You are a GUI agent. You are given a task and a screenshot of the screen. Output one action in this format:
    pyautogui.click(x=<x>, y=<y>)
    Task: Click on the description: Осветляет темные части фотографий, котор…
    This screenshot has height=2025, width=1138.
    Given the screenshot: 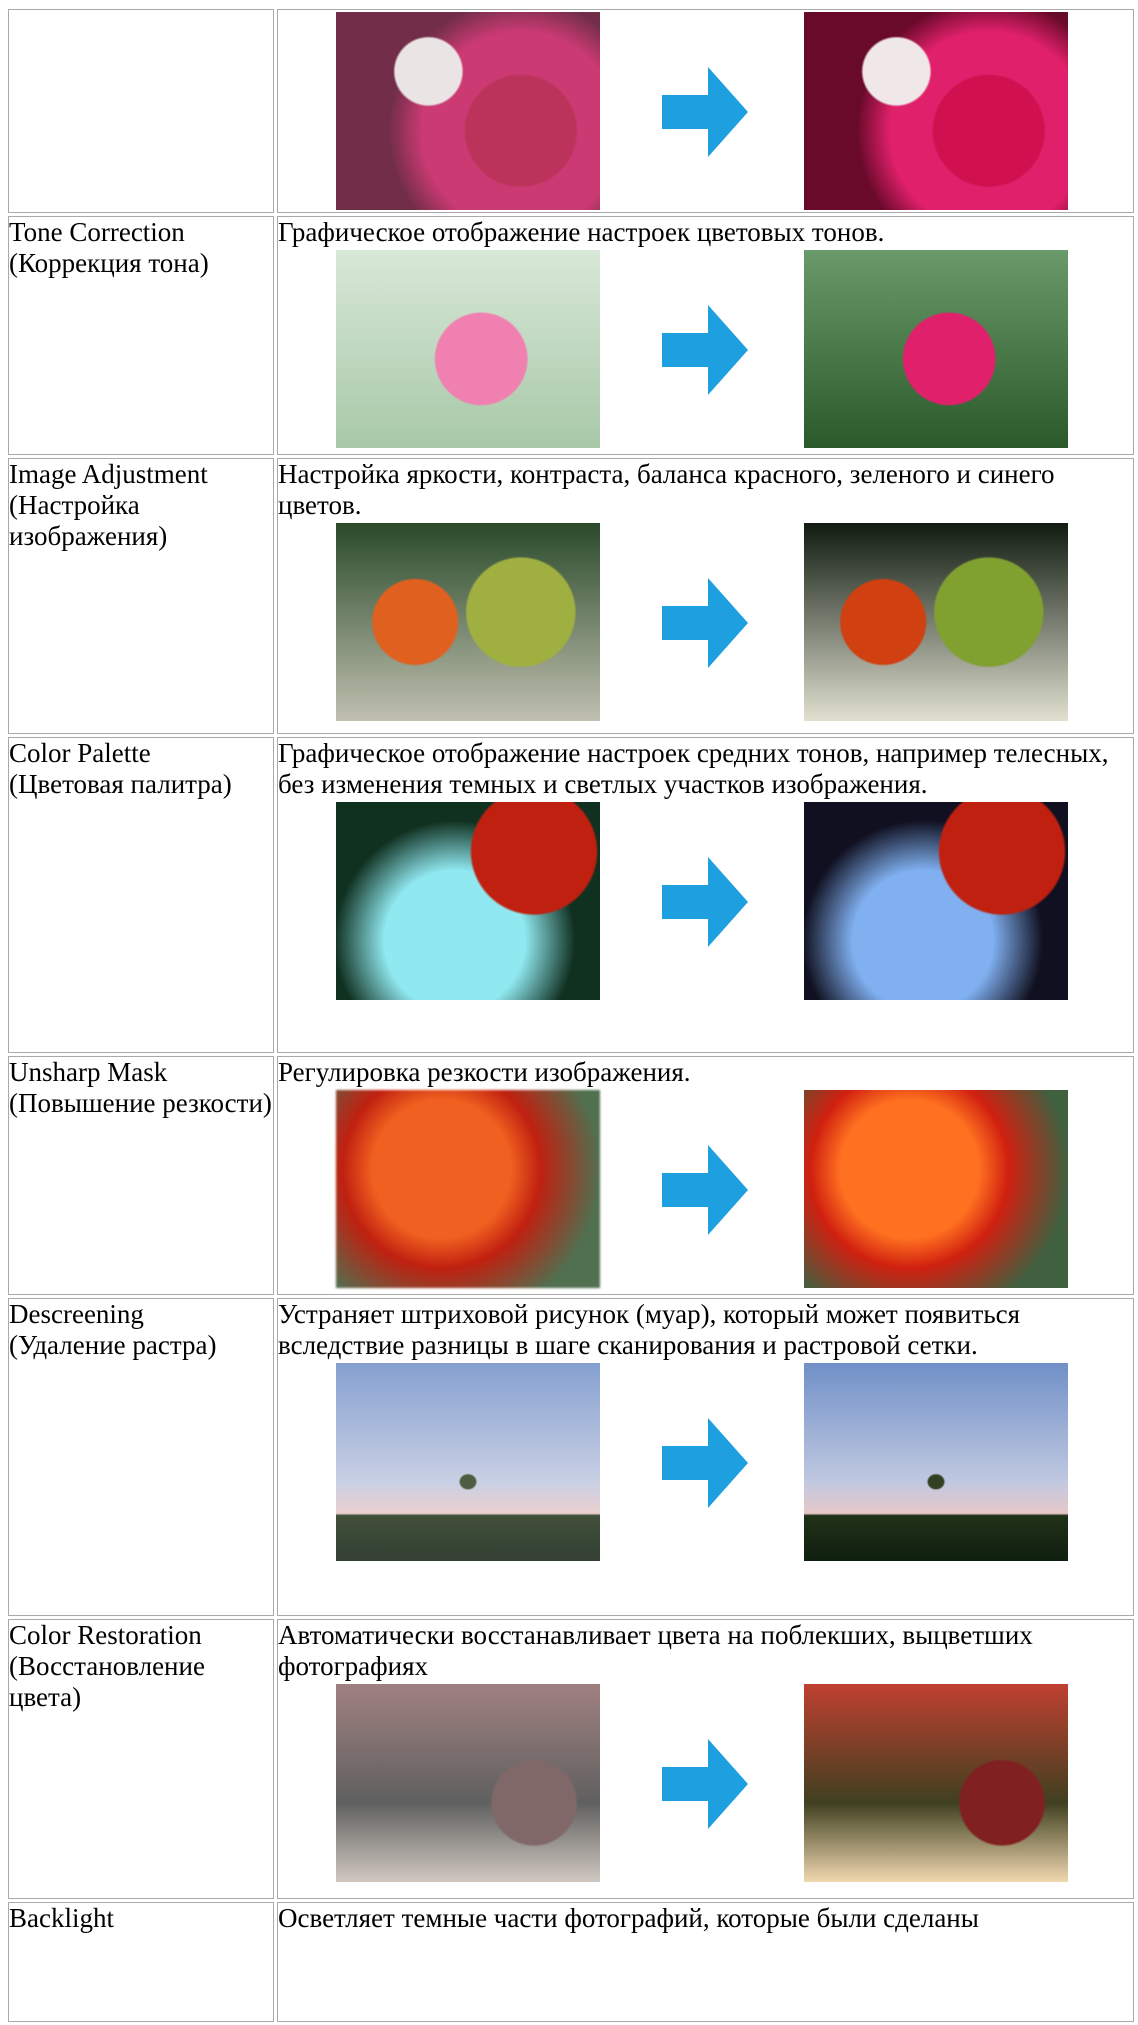 What is the action you would take?
    pyautogui.click(x=628, y=1918)
    